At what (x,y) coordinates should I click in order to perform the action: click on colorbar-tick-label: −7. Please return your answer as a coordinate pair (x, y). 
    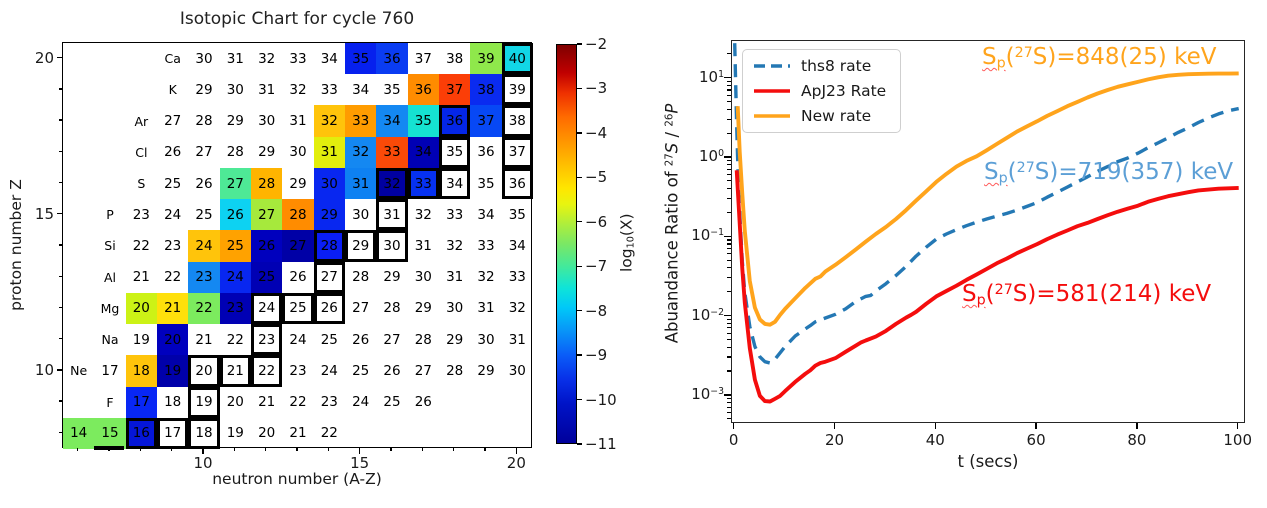
    Looking at the image, I should click on (596, 266).